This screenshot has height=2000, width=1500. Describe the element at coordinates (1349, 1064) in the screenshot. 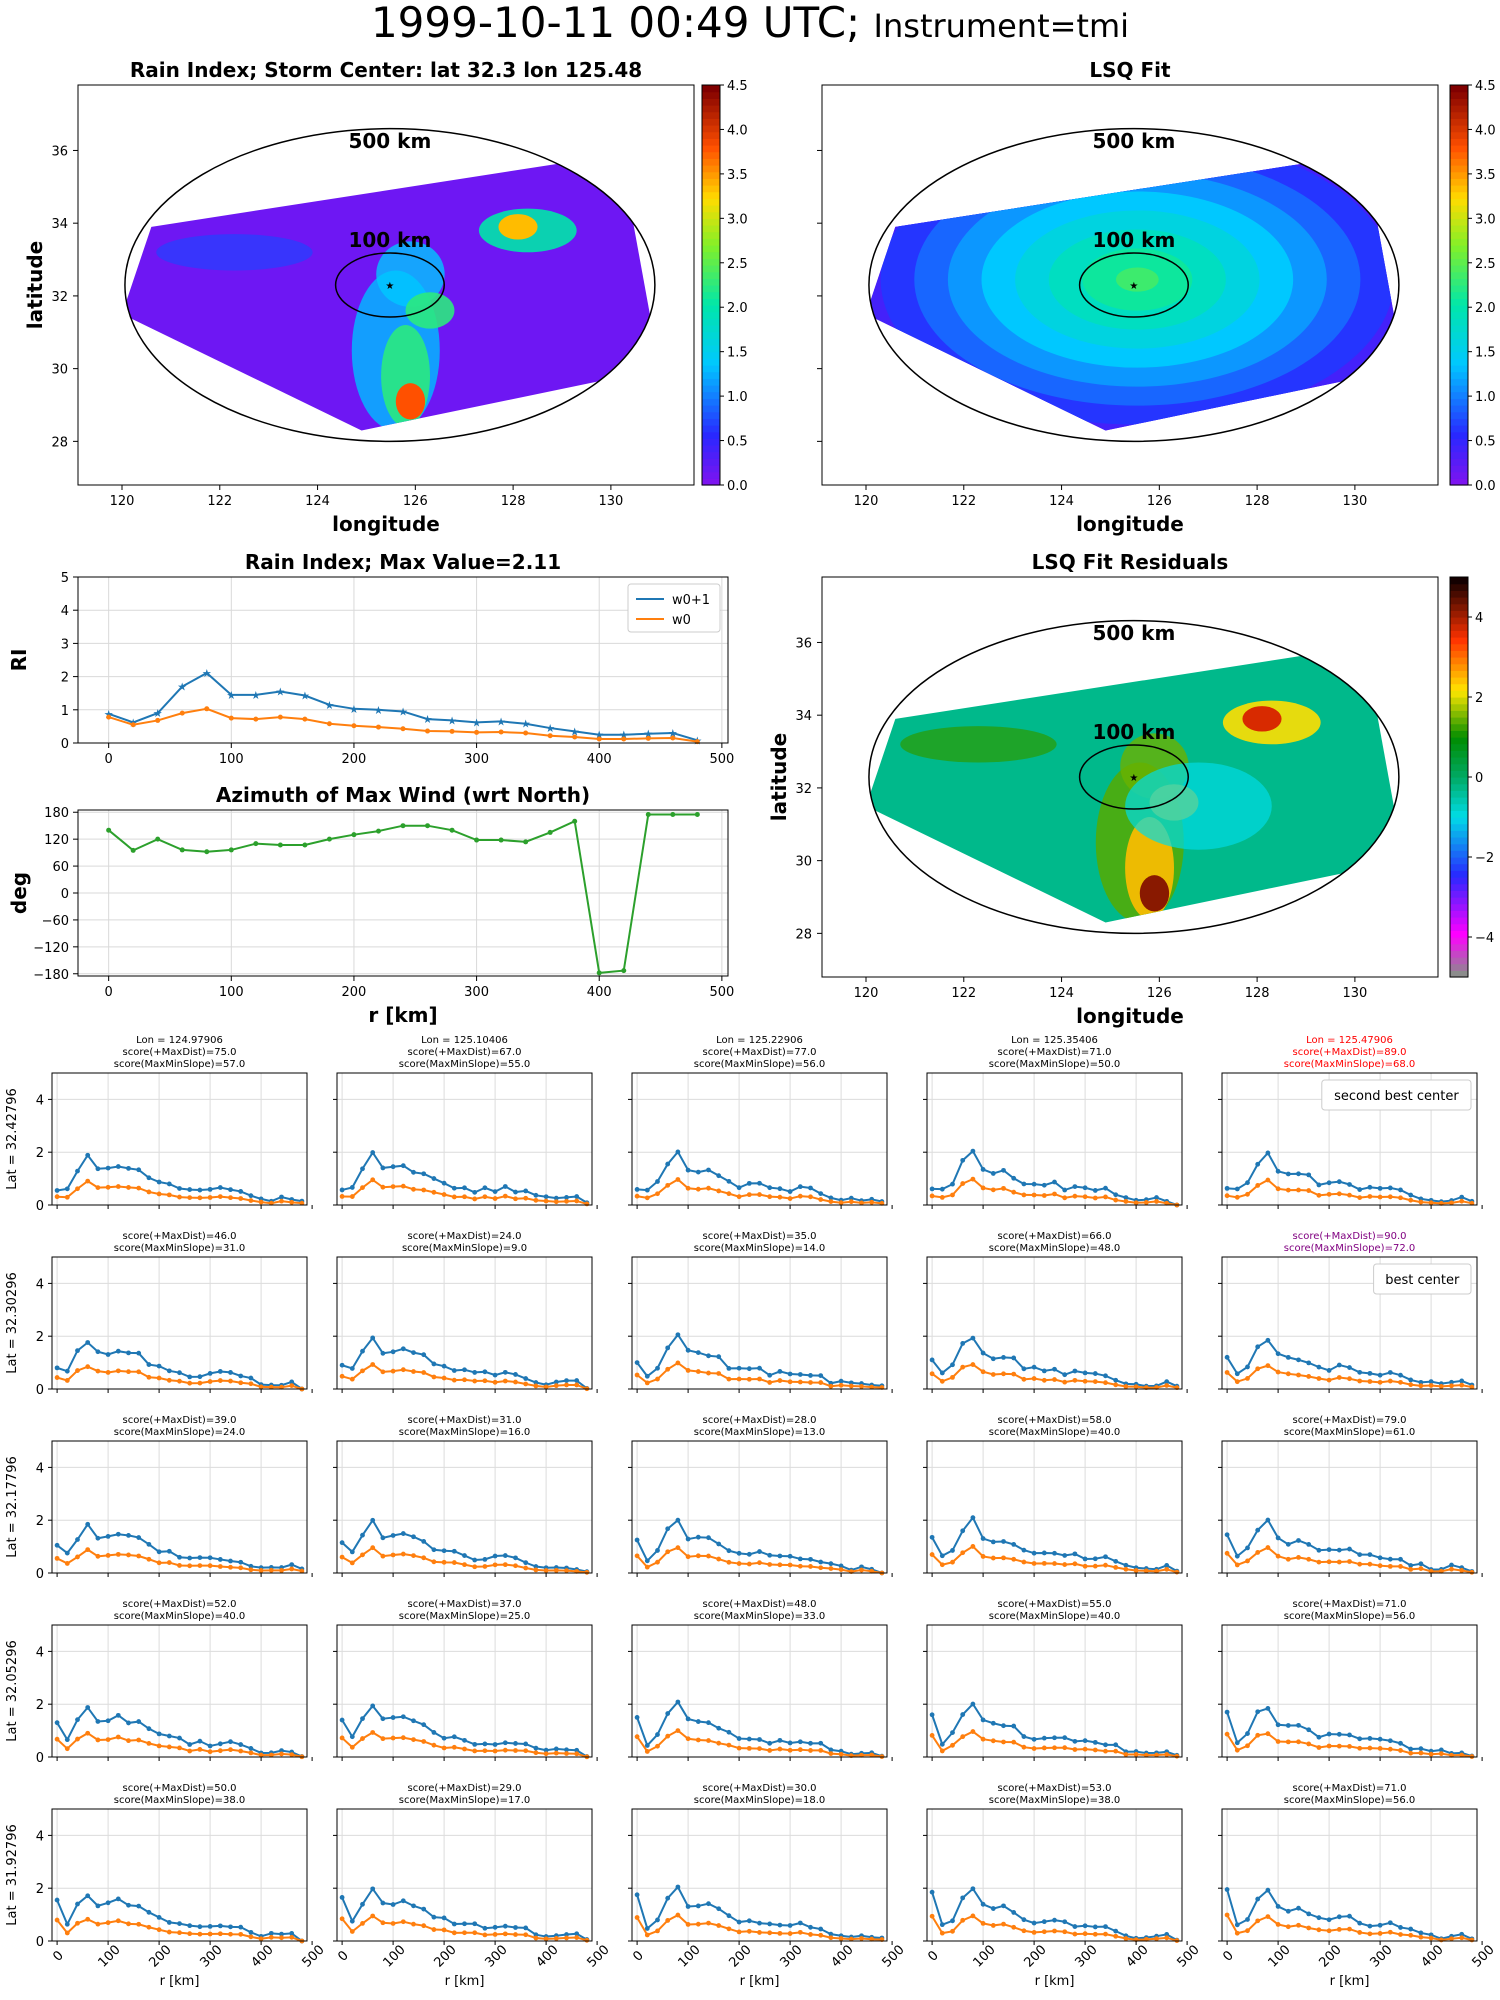

I see `subplot-title-line: score(MaxMinSlope)=68.0` at that location.